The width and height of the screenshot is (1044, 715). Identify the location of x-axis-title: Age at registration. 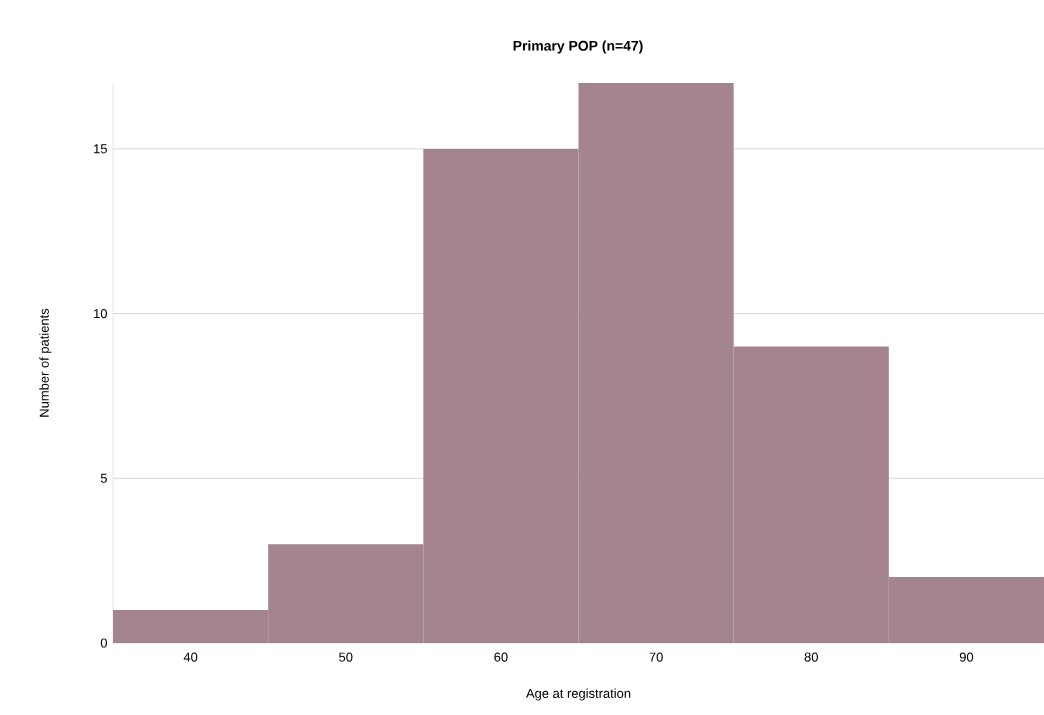
(578, 694).